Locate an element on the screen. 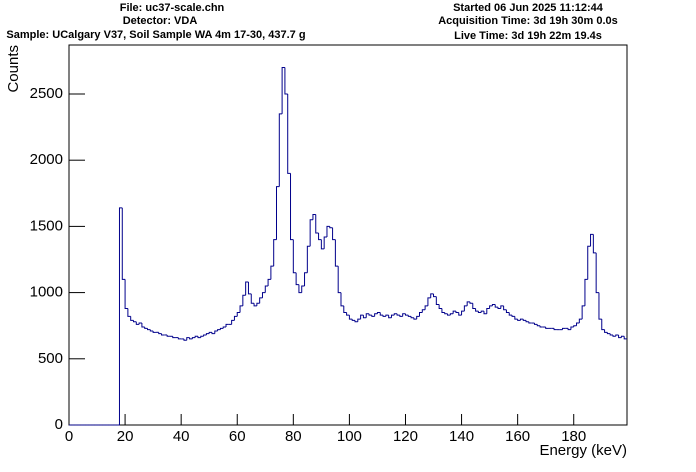 This screenshot has height=472, width=696. y-tick-label: 1500 is located at coordinates (46, 225).